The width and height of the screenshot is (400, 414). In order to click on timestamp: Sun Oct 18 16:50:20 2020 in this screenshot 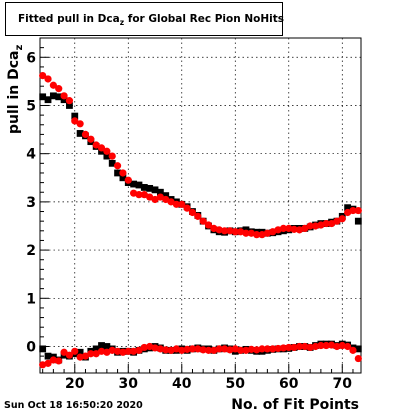, I will do `click(73, 405)`.